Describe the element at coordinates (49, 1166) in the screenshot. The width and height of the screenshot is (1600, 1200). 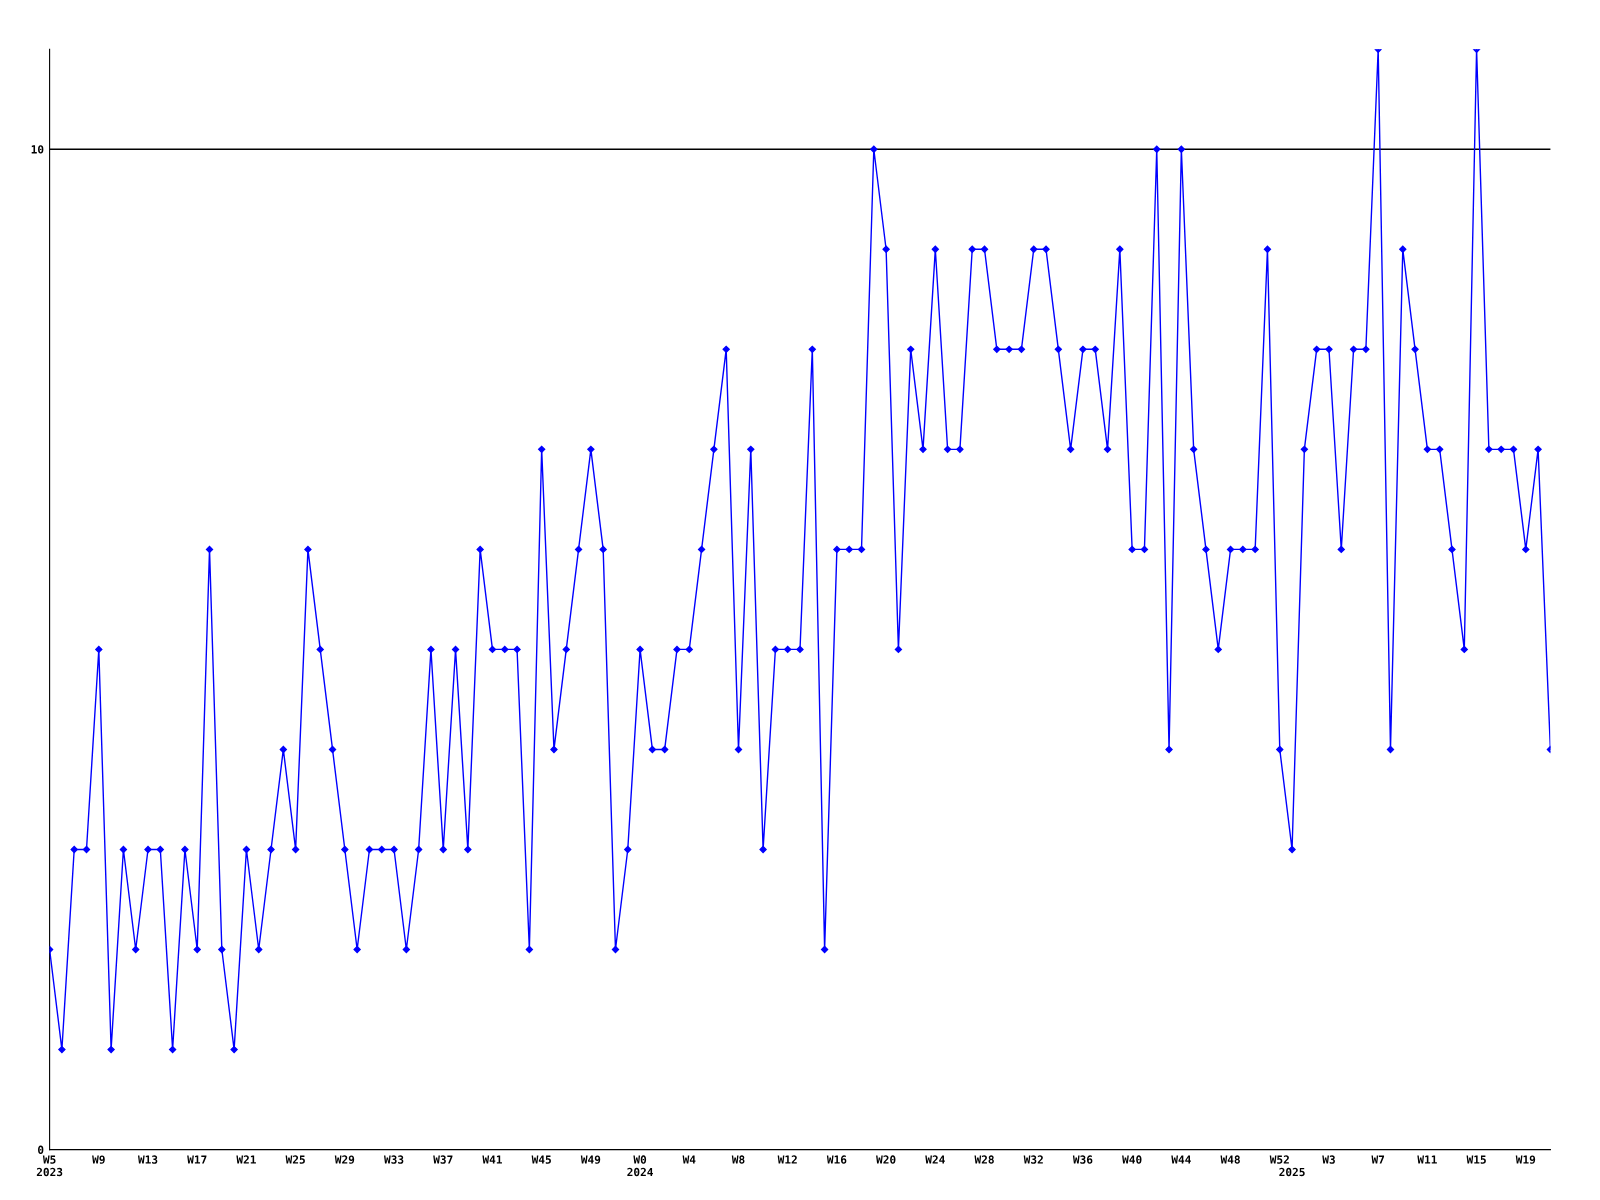
I see `x-tick-label: W5 2023` at that location.